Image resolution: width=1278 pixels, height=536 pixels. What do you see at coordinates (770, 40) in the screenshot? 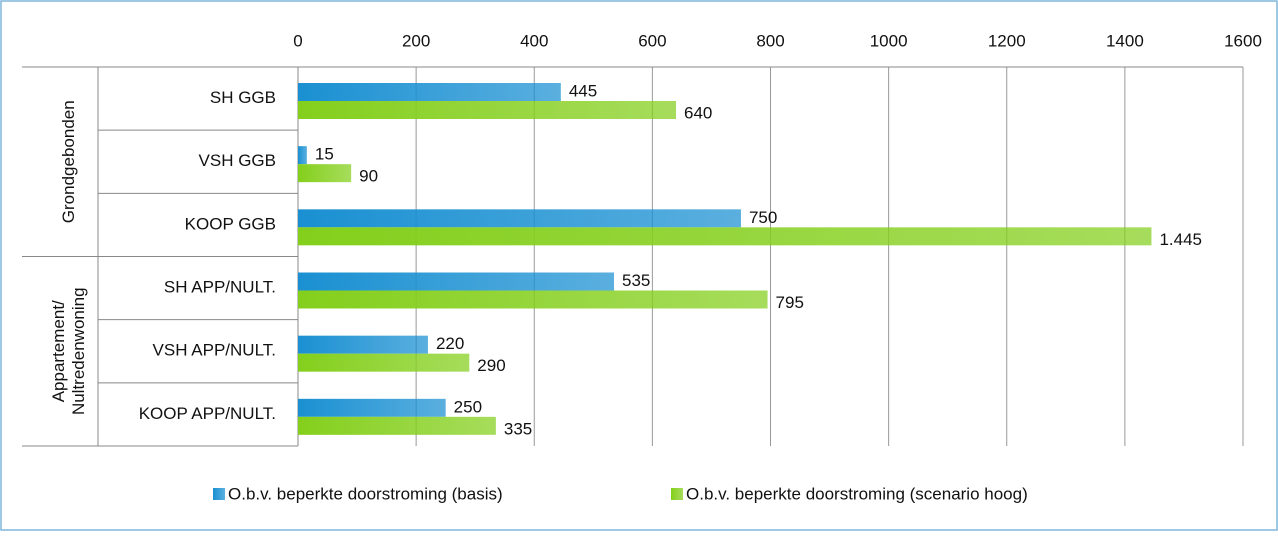
I see `x-tick-label: 800` at bounding box center [770, 40].